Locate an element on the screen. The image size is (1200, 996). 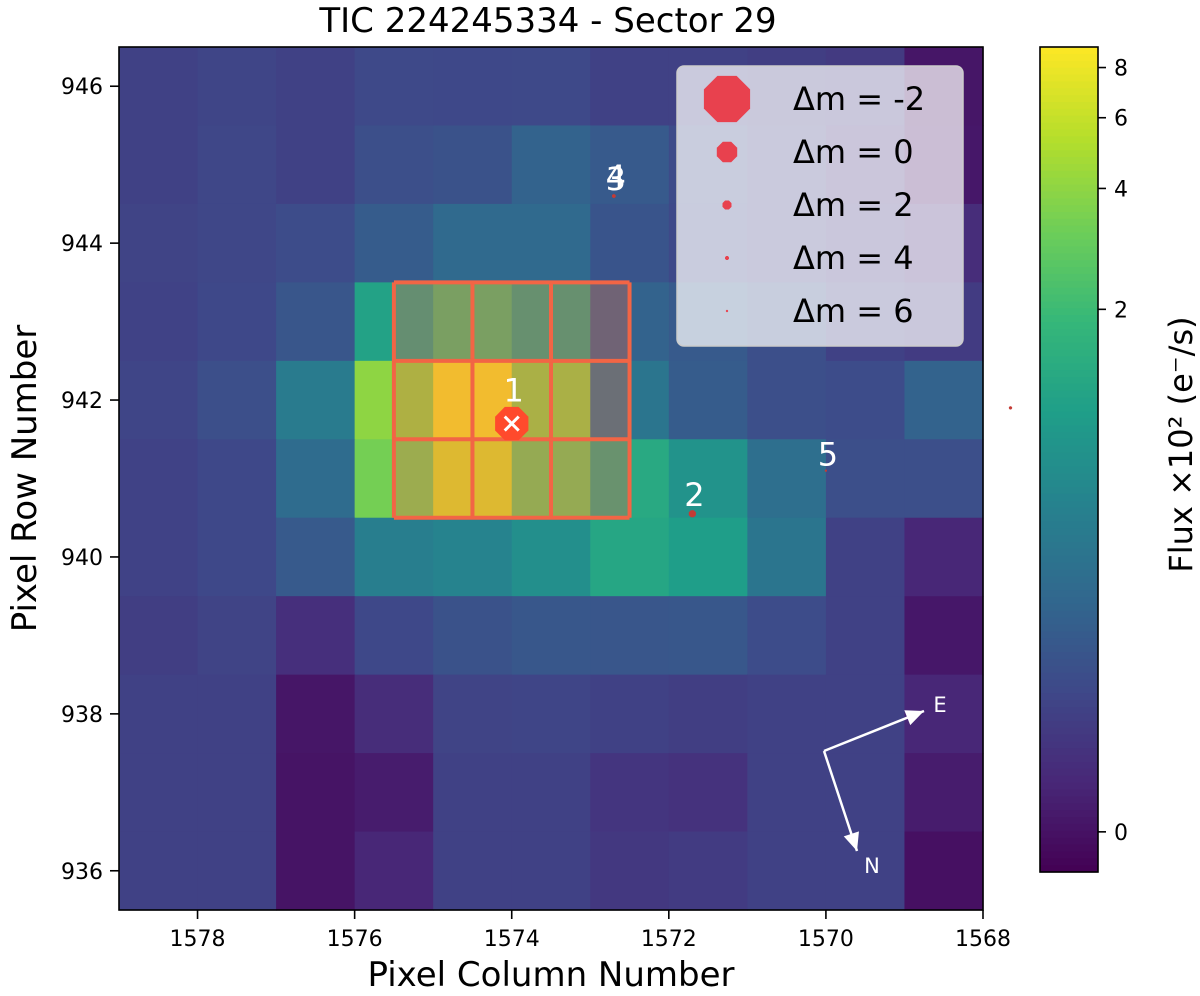
star-label: 2 is located at coordinates (694, 495).